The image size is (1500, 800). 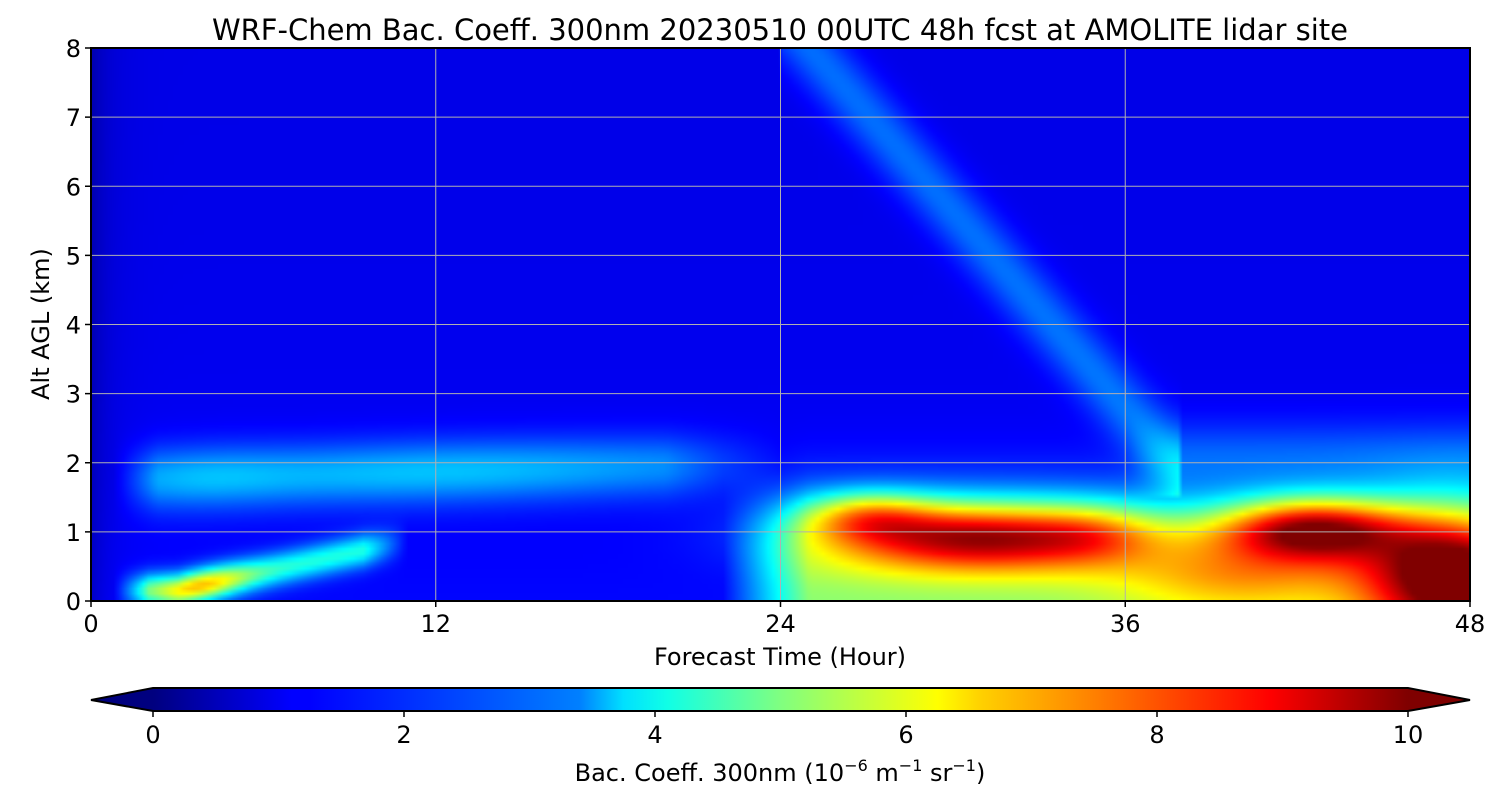 I want to click on y-tick-label: 4, so click(x=73, y=326).